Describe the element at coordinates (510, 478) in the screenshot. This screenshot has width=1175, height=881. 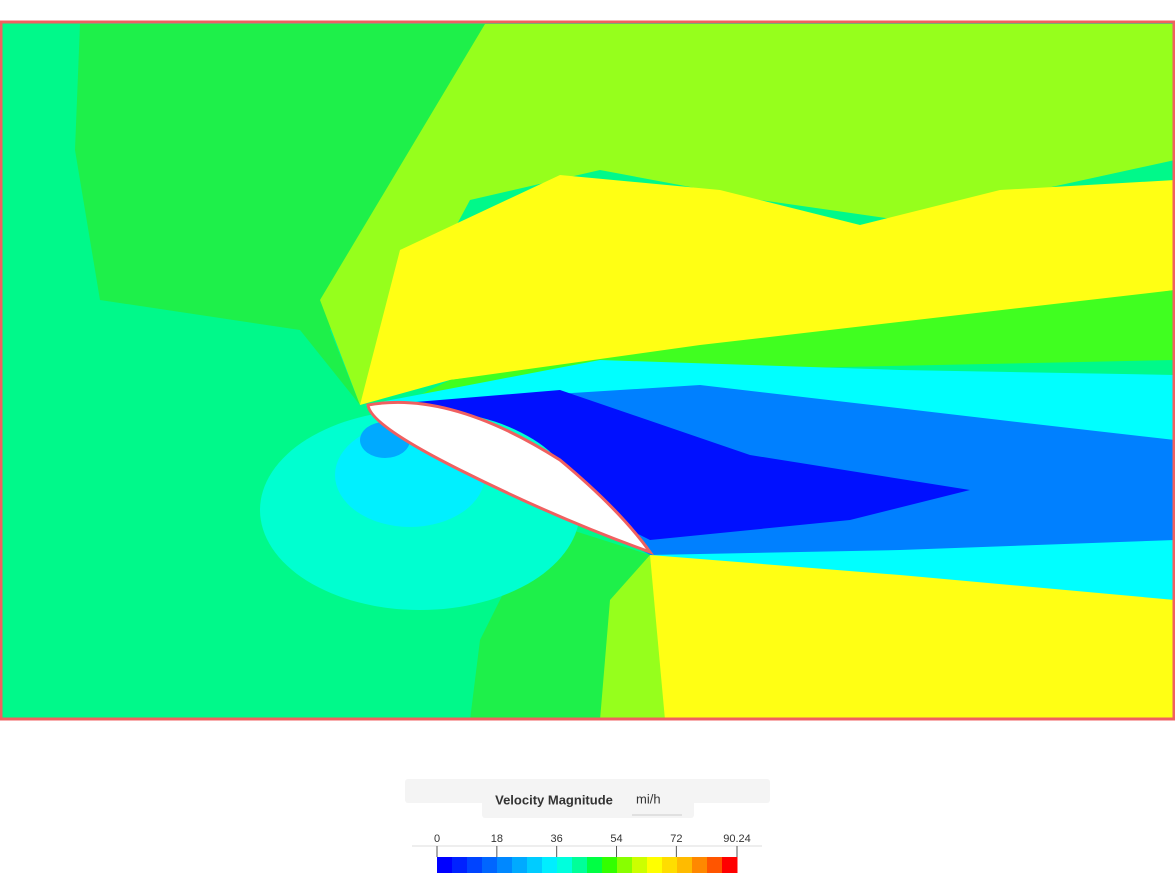
I see `airfoil` at that location.